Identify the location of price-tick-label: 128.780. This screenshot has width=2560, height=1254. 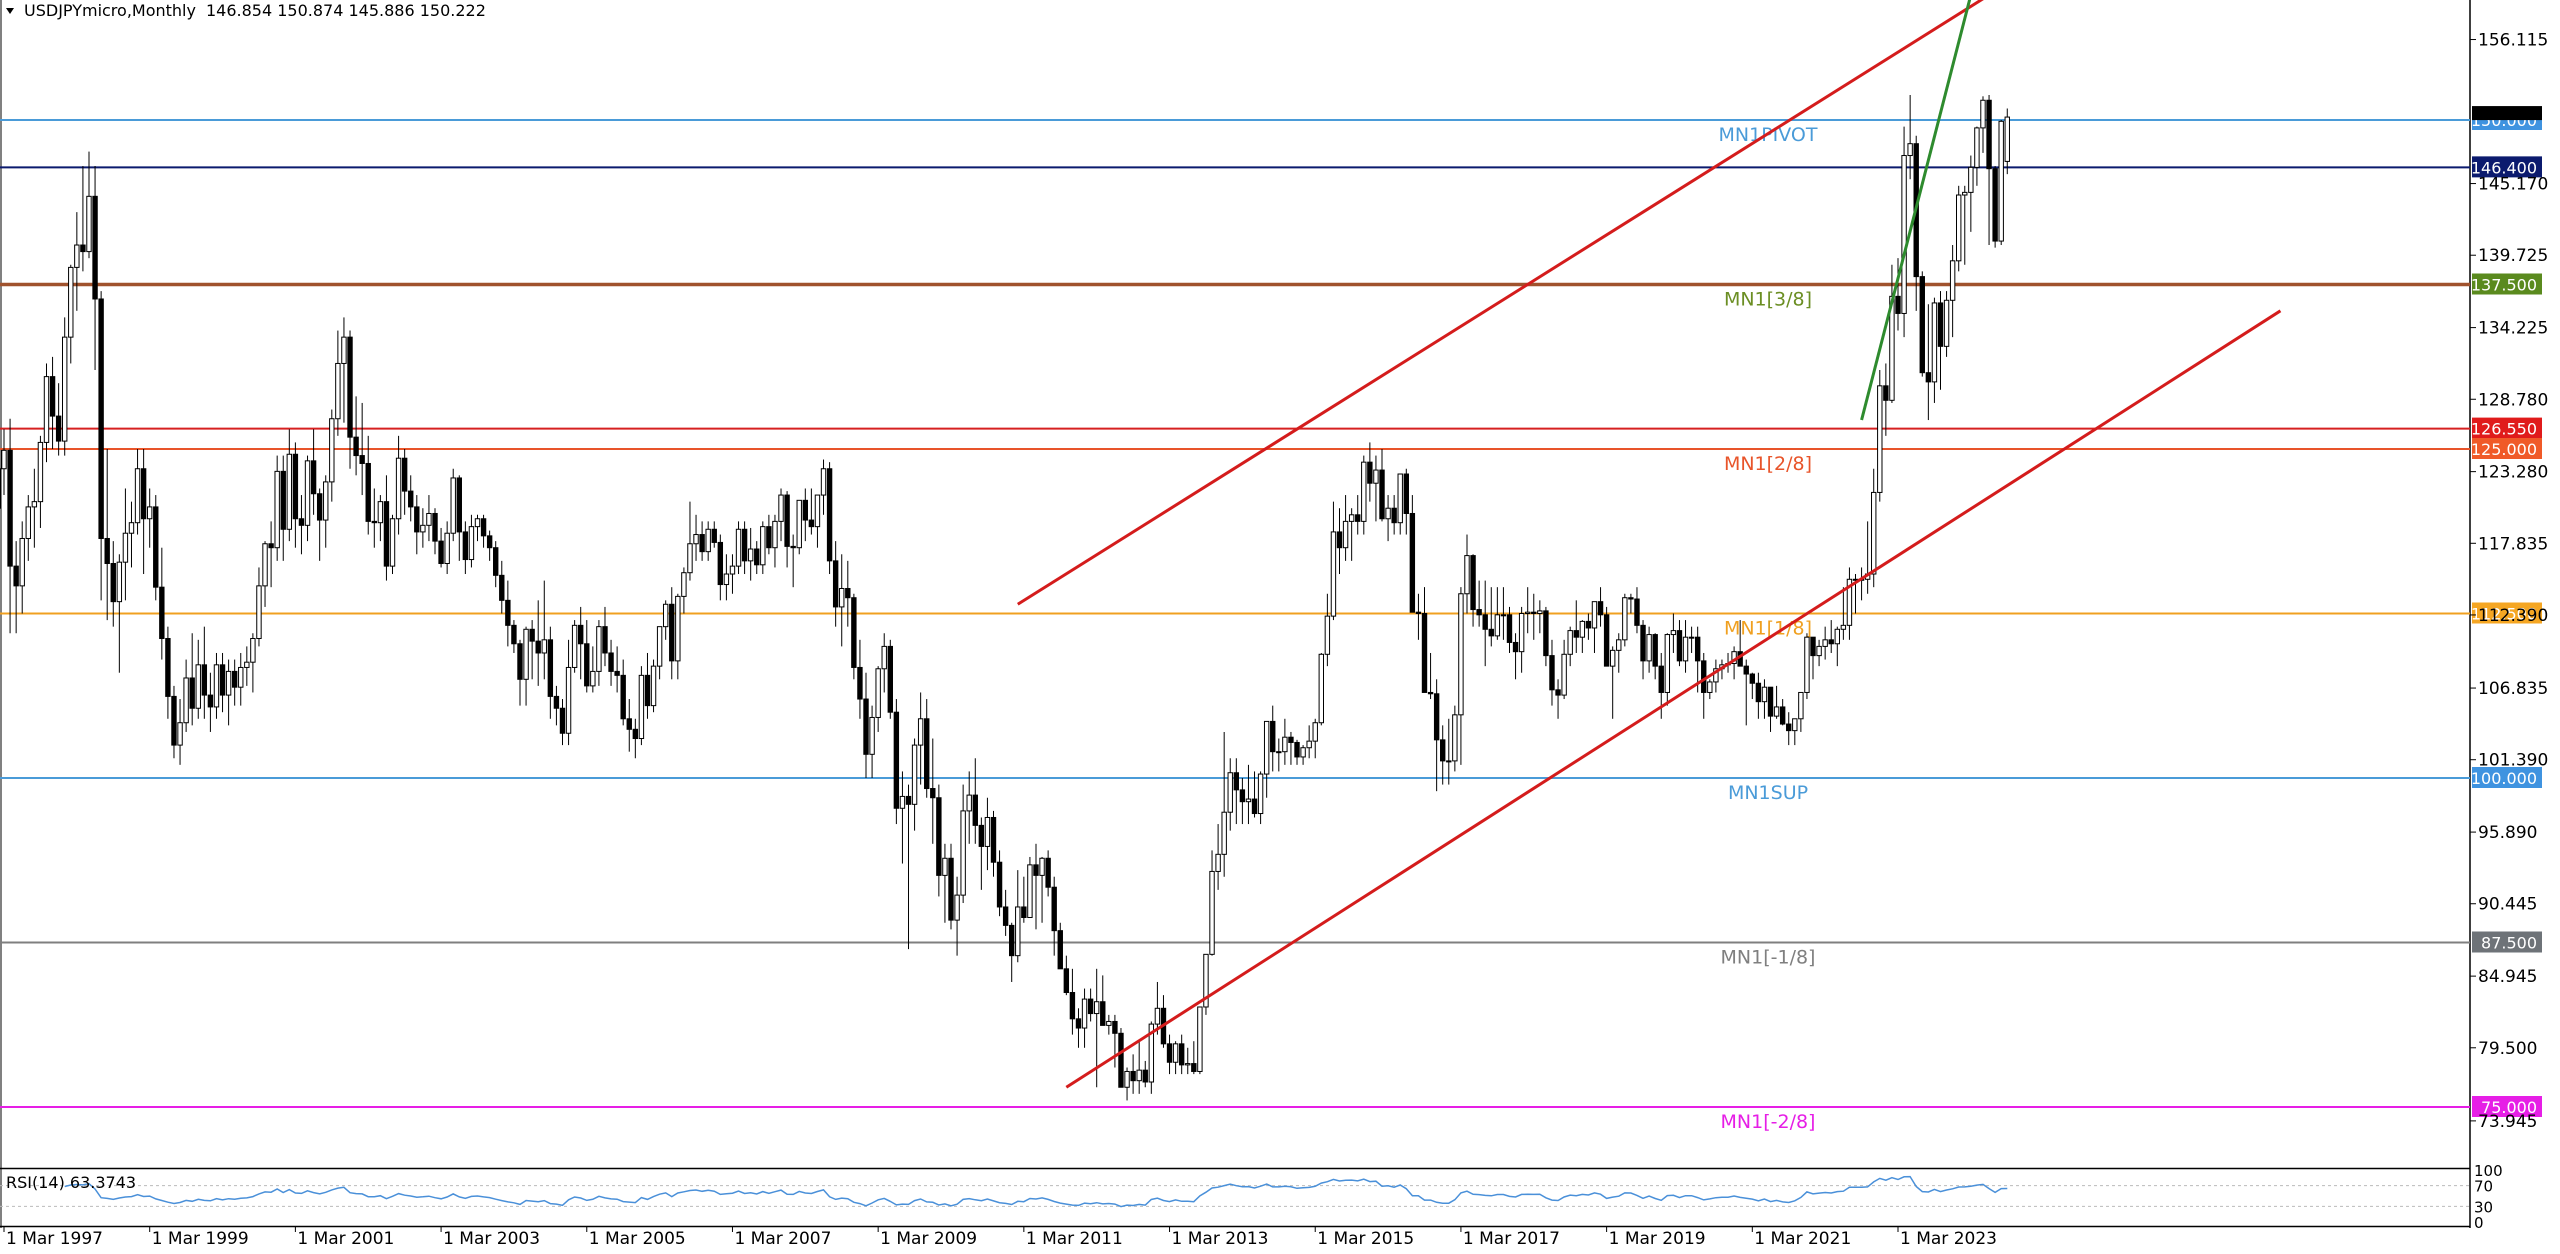
(2513, 400).